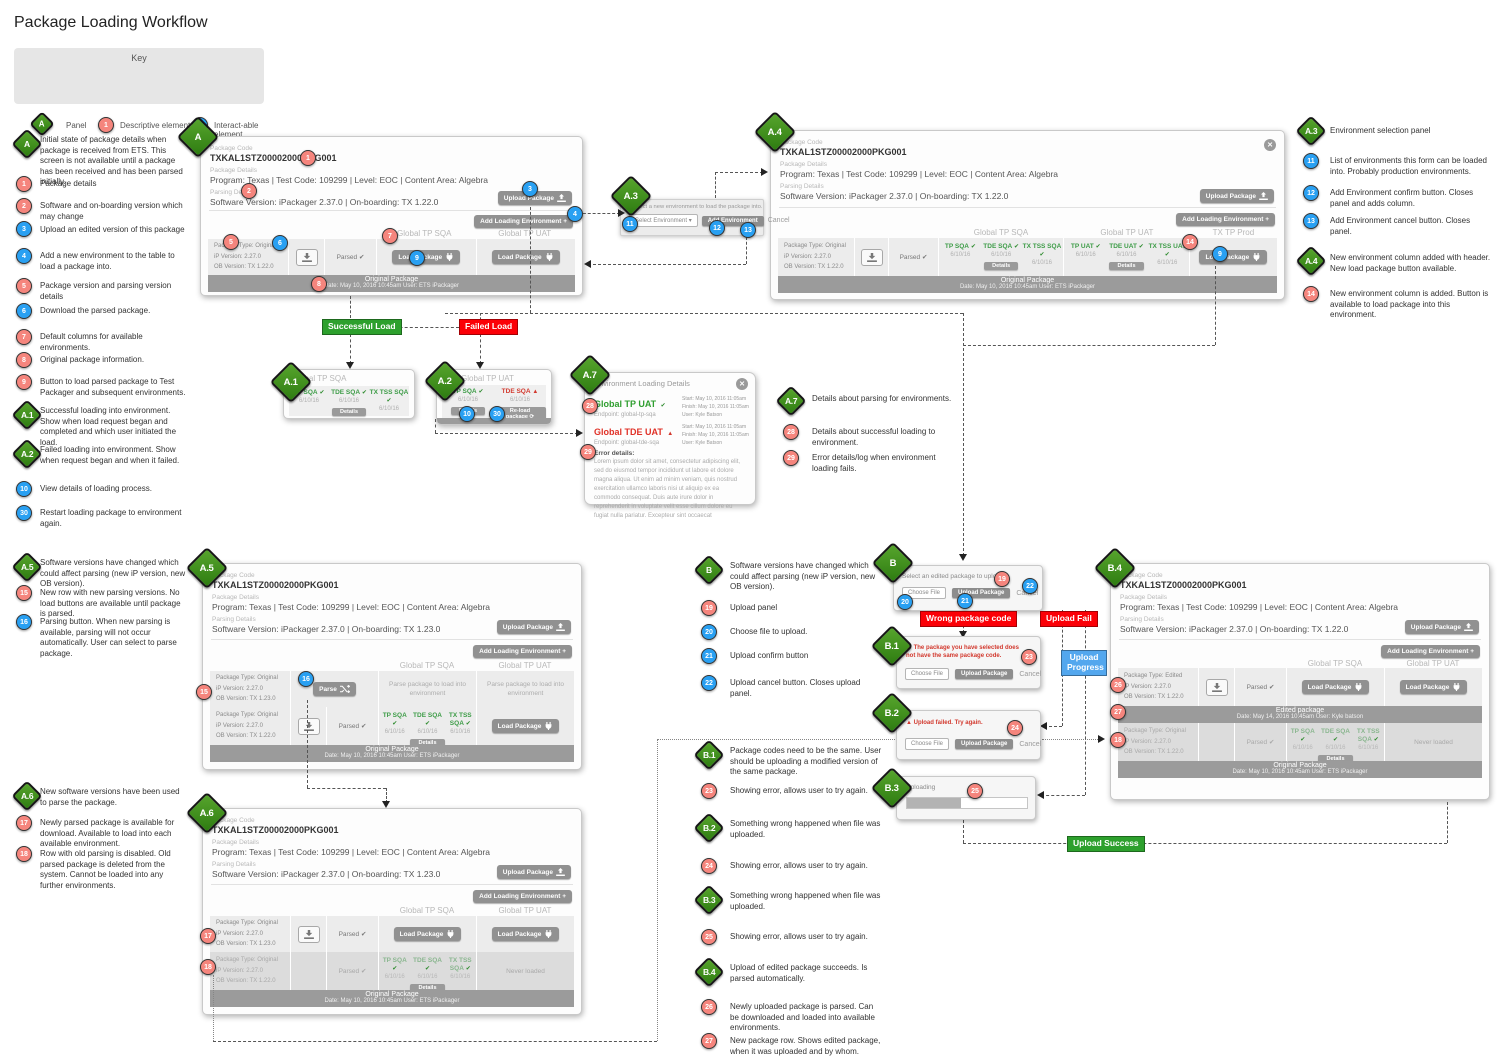 The image size is (1500, 1057). Describe the element at coordinates (427, 688) in the screenshot. I see `parse-to-load-text: Parse package to load into environment` at that location.